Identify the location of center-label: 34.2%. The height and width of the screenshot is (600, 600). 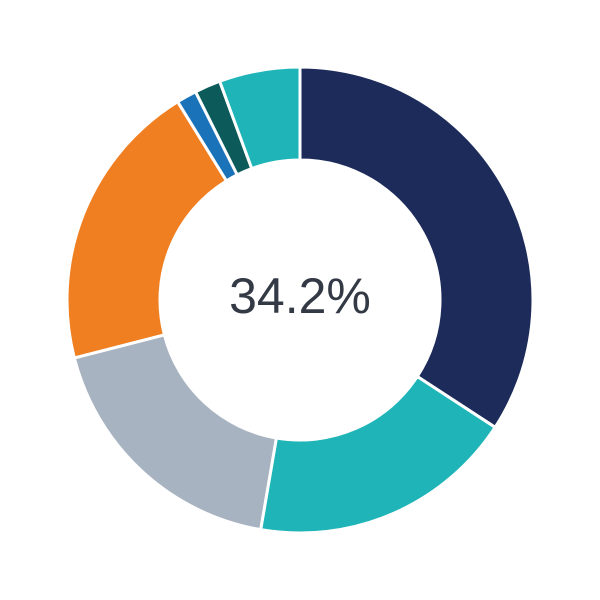
(300, 296).